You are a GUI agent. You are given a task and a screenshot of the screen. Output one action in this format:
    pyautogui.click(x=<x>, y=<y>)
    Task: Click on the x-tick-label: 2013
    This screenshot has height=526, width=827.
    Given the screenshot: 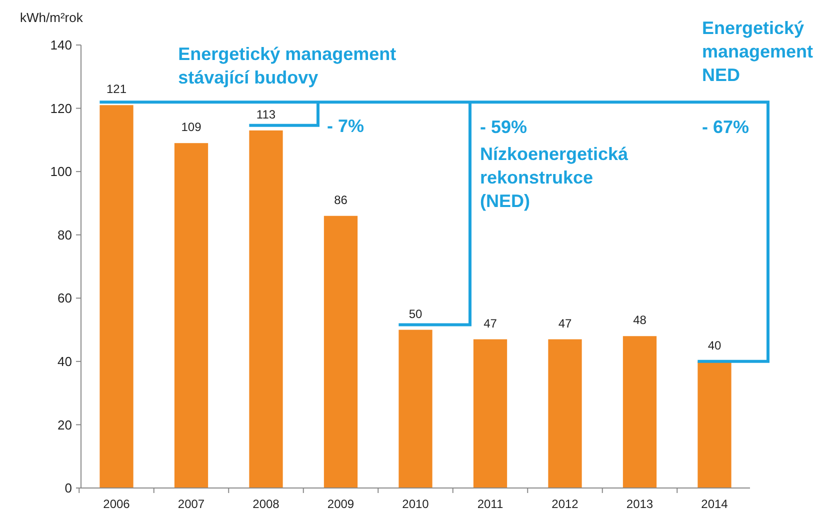 What is the action you would take?
    pyautogui.click(x=640, y=504)
    